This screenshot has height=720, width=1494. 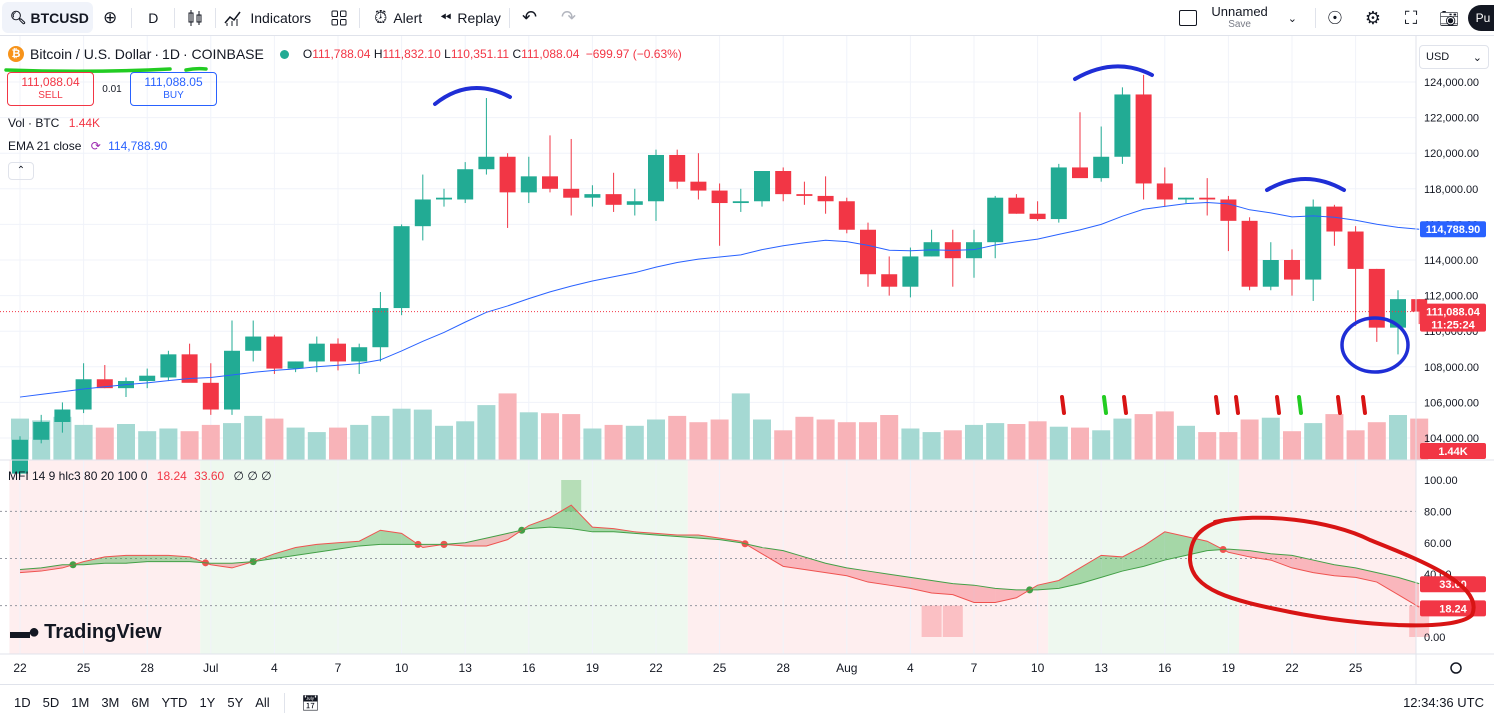 I want to click on collapse-legend-button: ⌃, so click(x=21, y=171).